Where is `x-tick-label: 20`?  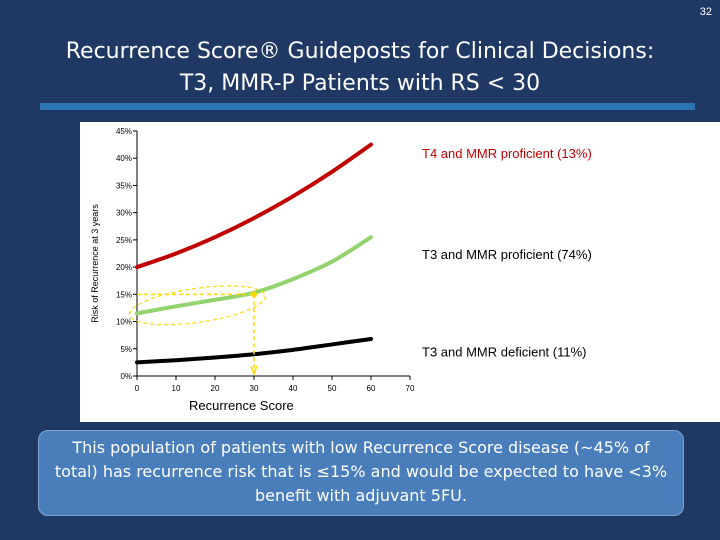
x-tick-label: 20 is located at coordinates (215, 388).